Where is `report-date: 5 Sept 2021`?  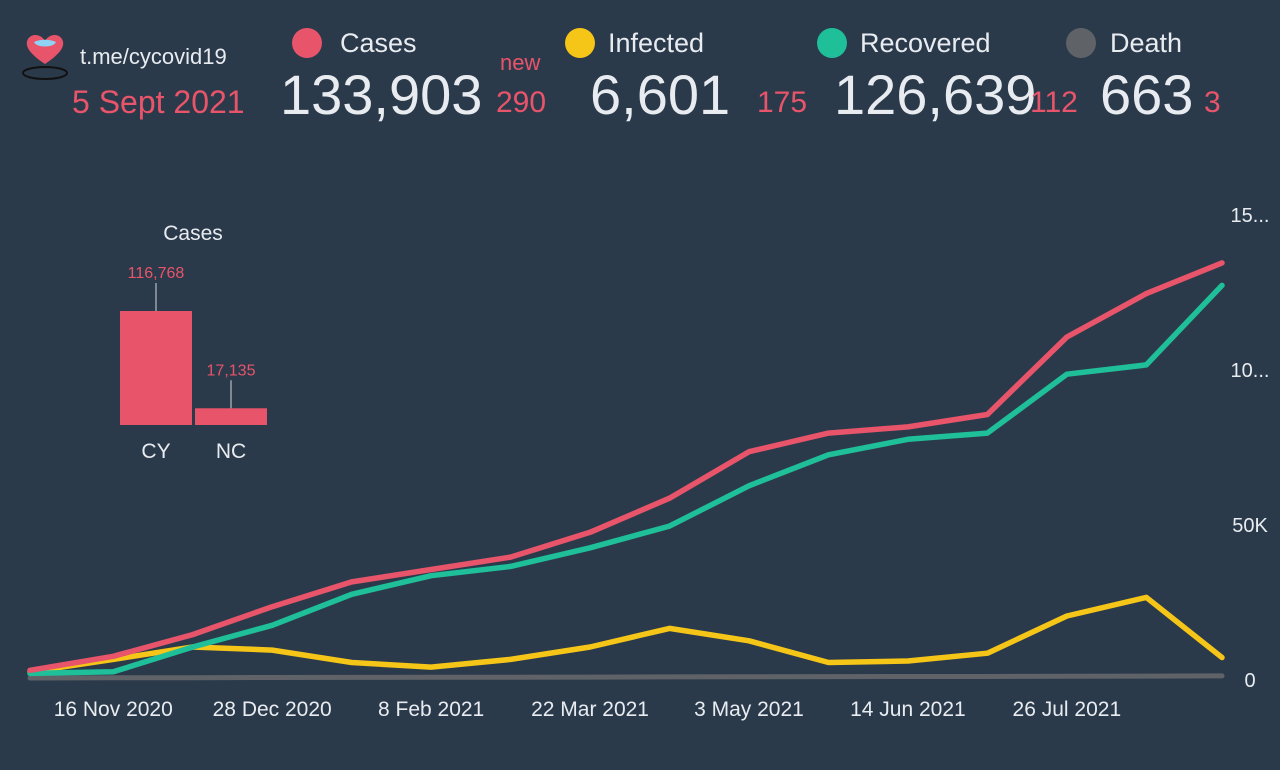
report-date: 5 Sept 2021 is located at coordinates (158, 102).